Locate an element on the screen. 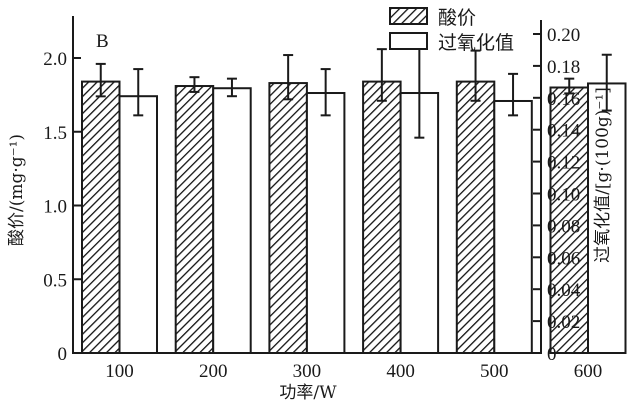 The width and height of the screenshot is (640, 406). left-y-tick-label: 1.0 is located at coordinates (55, 207).